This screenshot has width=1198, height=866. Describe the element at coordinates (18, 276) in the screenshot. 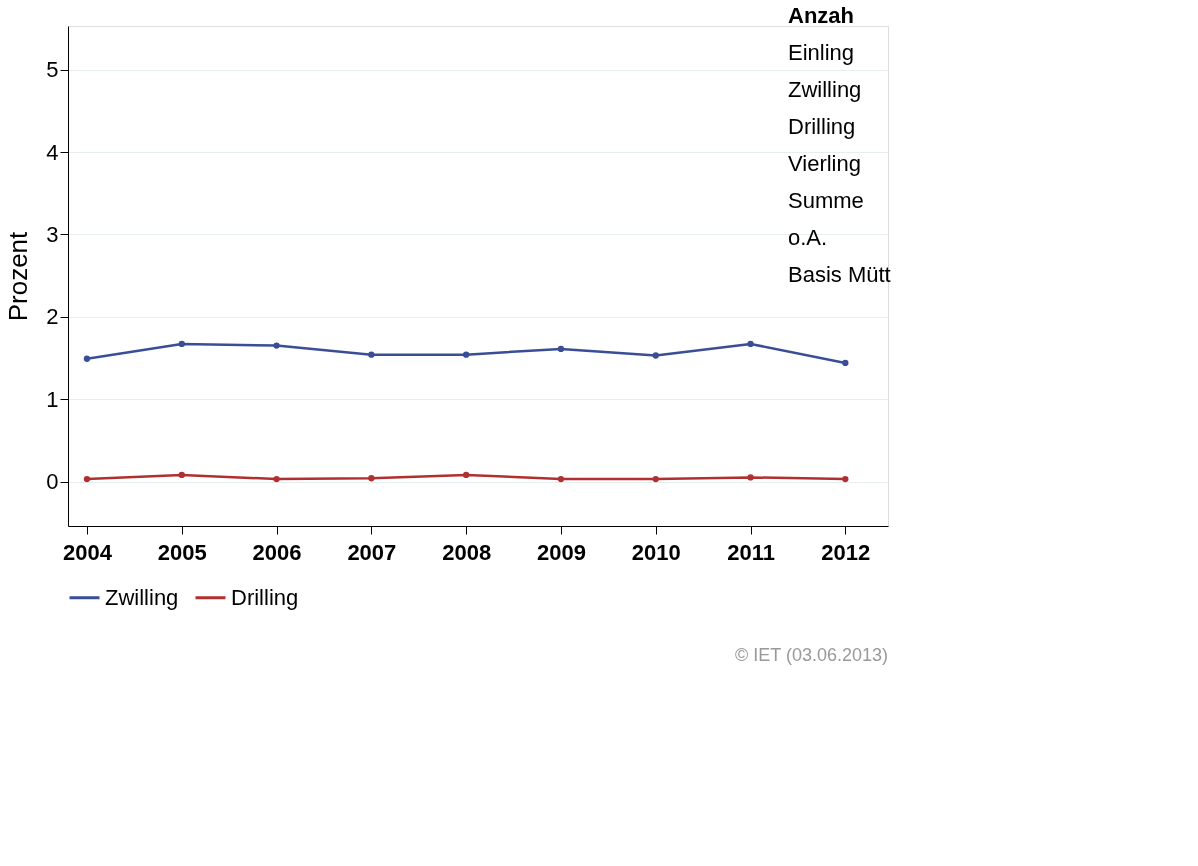

I see `y-axis-title: Prozent` at that location.